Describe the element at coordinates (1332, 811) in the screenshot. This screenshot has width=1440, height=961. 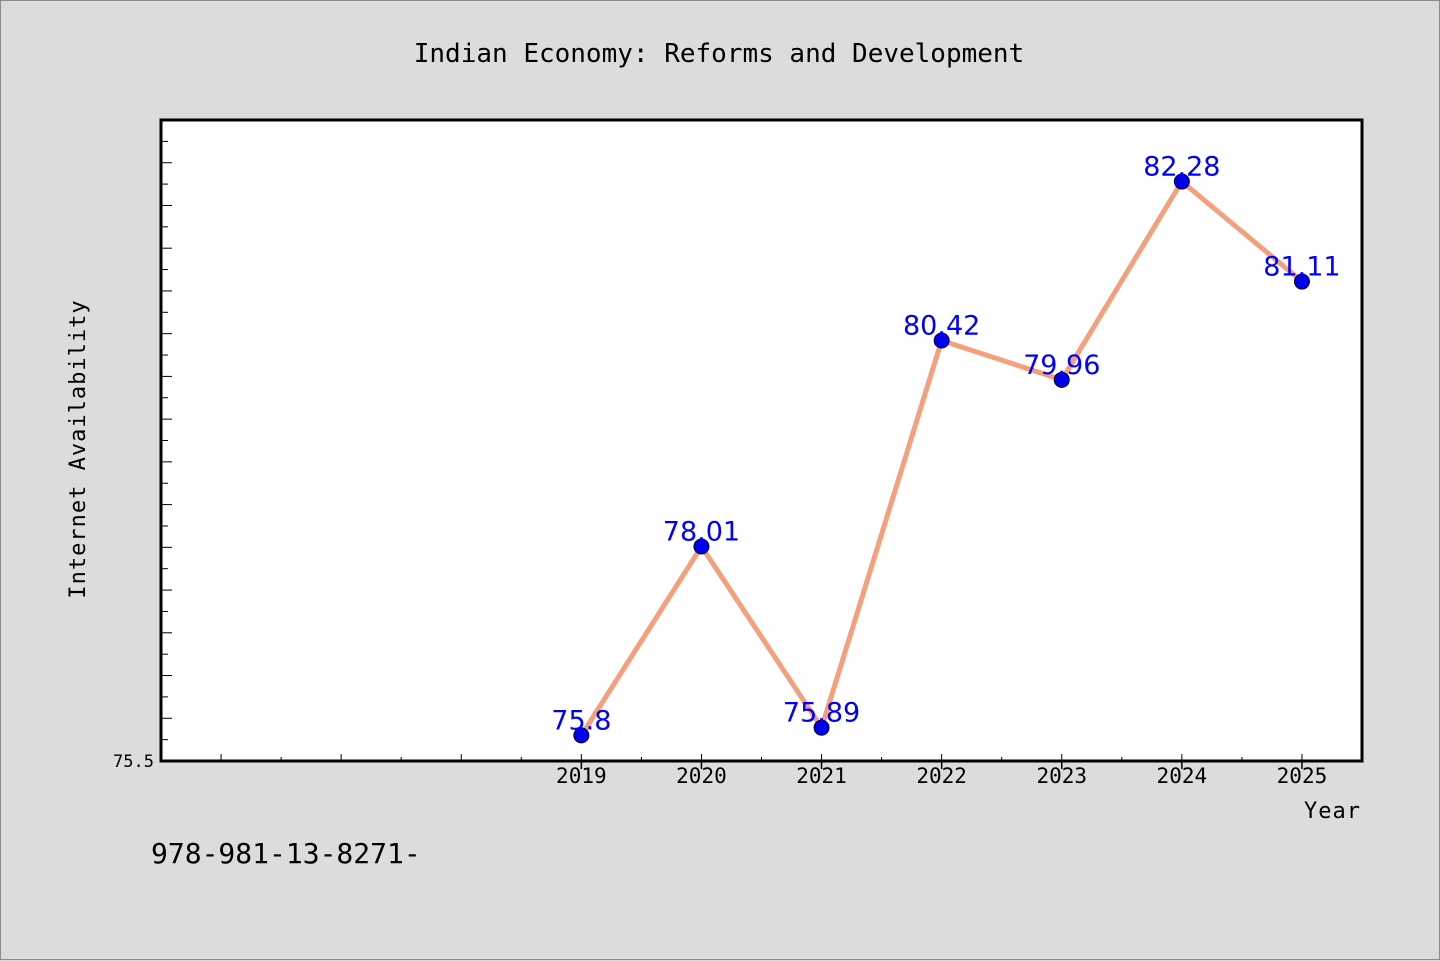
I see `x-axis-label: Year` at that location.